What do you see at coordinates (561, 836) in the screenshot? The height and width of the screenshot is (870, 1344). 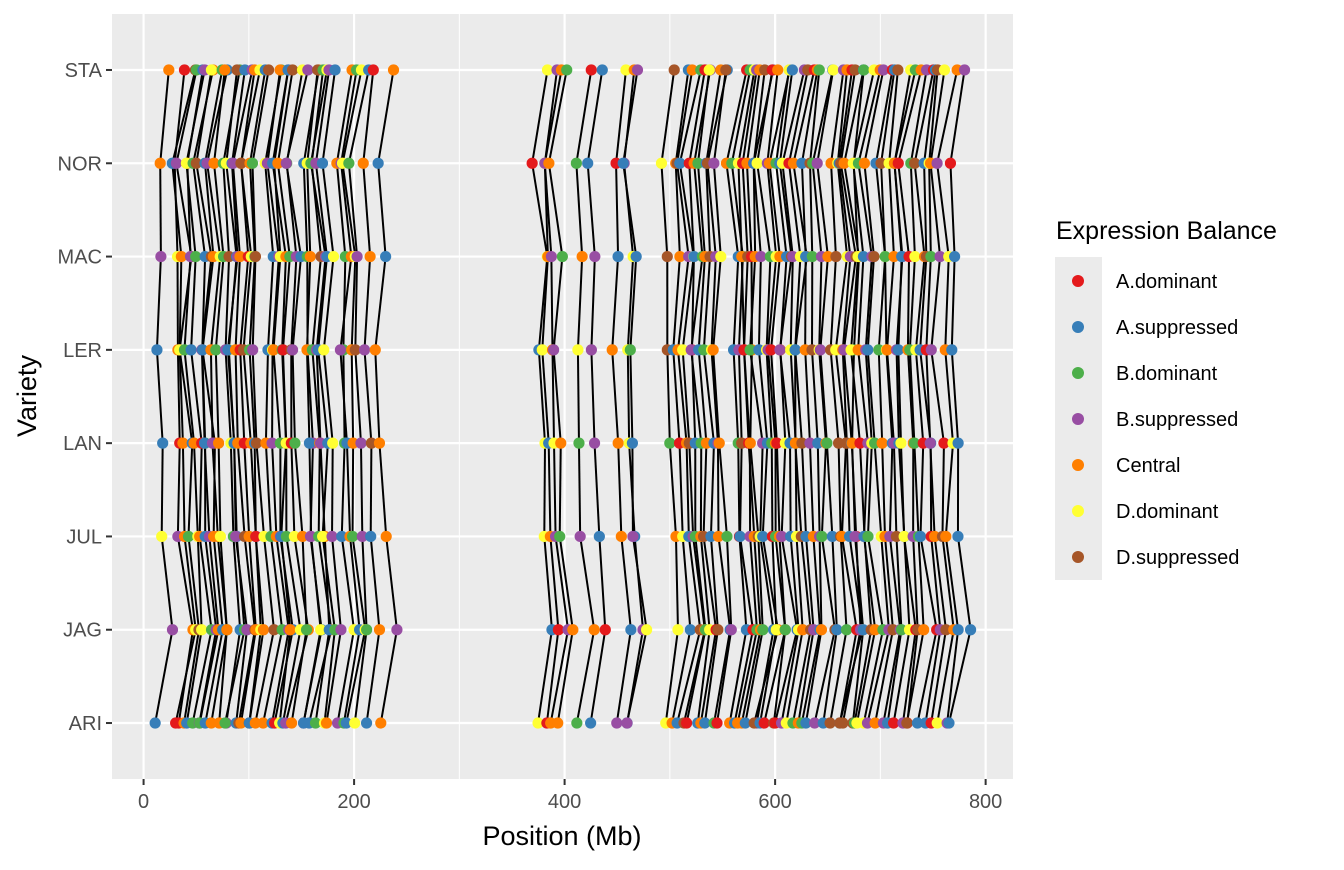 I see `x-axis-title: Position (Mb)` at bounding box center [561, 836].